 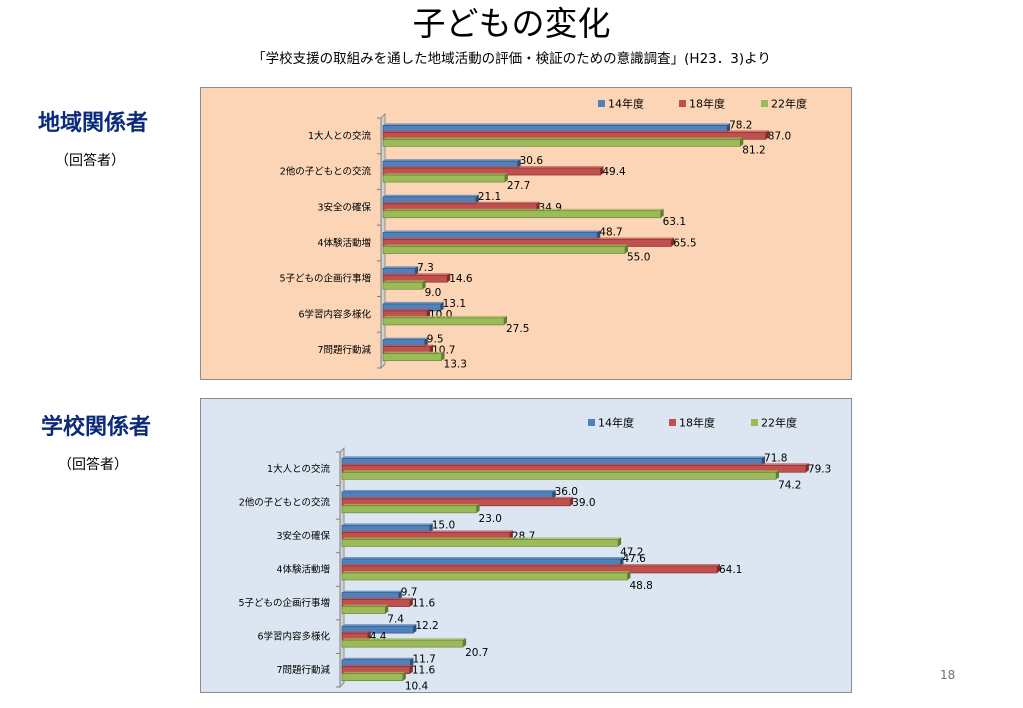 What do you see at coordinates (779, 423) in the screenshot?
I see `legend-label-22: 22年度` at bounding box center [779, 423].